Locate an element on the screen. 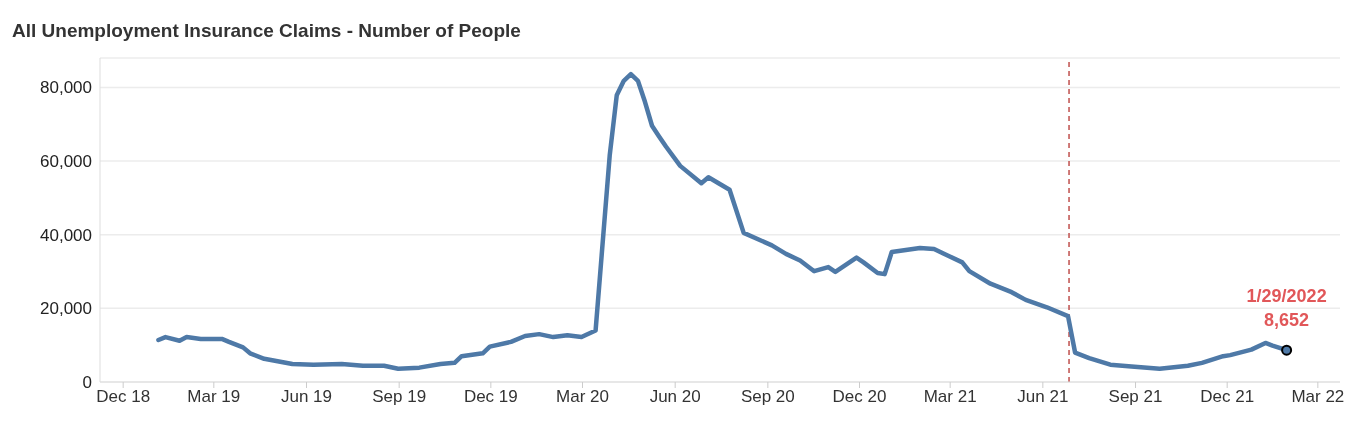 The width and height of the screenshot is (1348, 429). chart-title: All Unemployment Insurance Claims - Number of People is located at coordinates (266, 31).